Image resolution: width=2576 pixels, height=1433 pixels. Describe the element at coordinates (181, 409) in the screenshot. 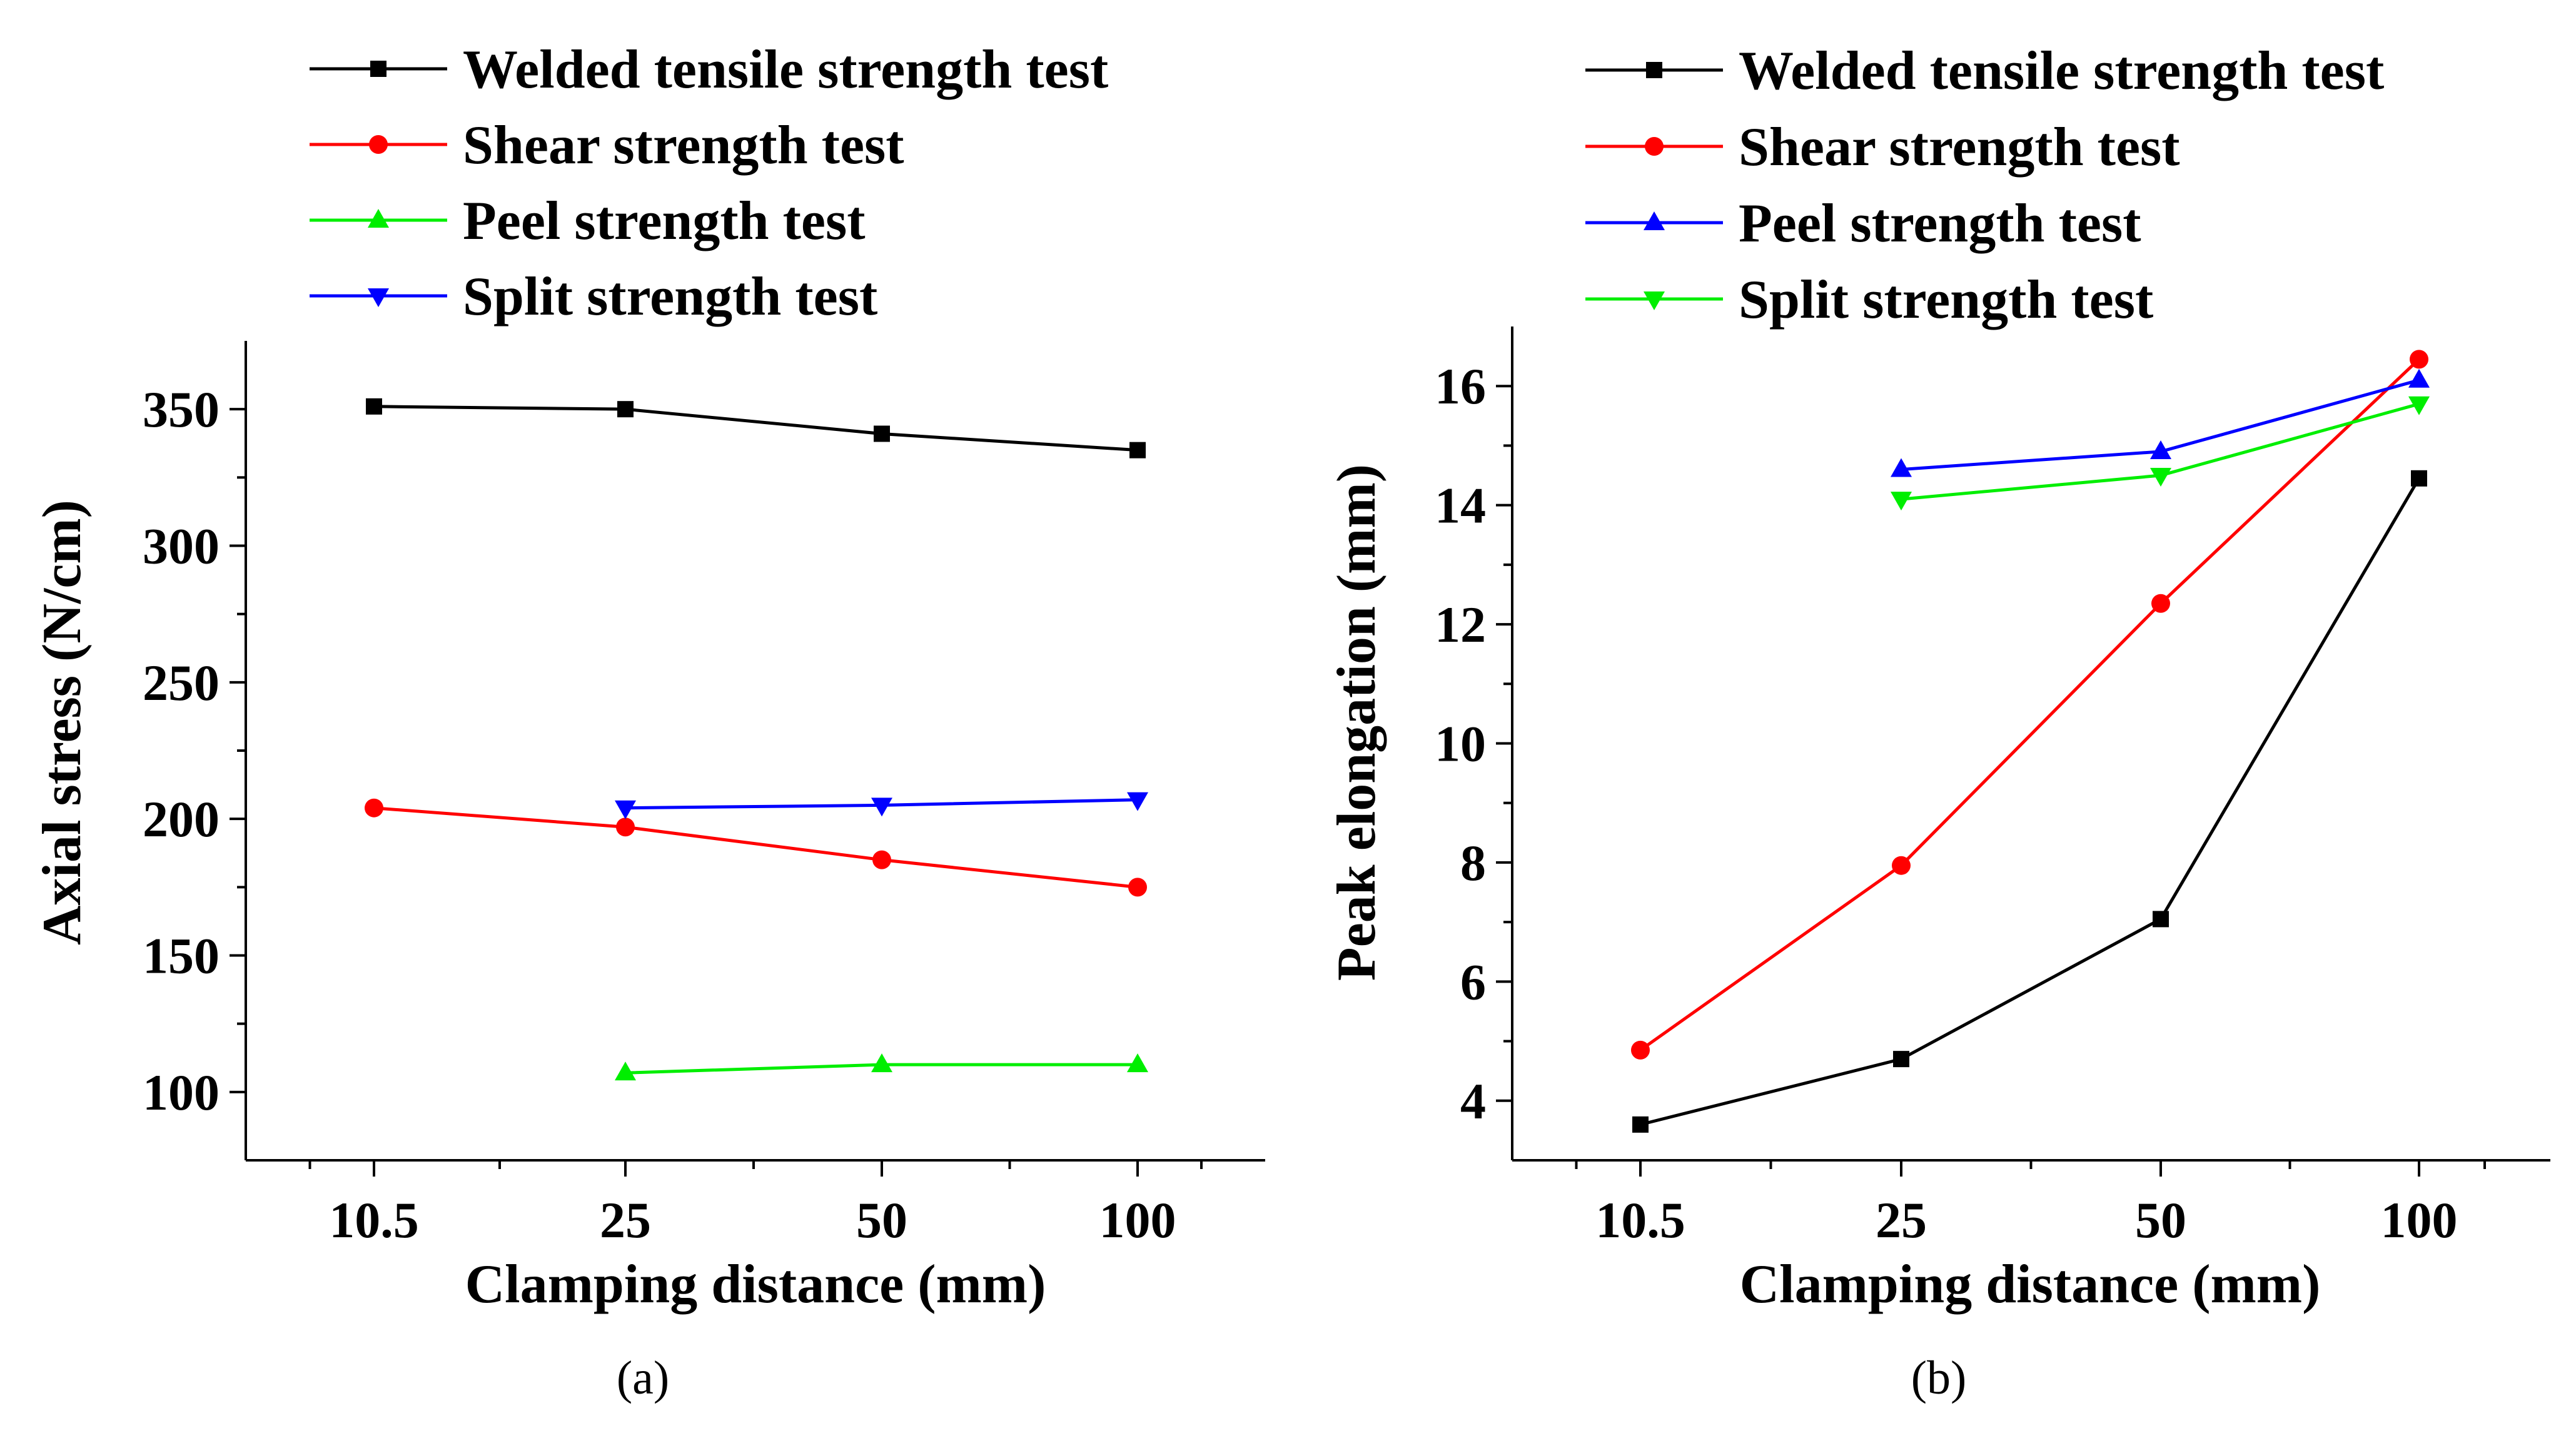

I see `y-tick-label: 350` at that location.